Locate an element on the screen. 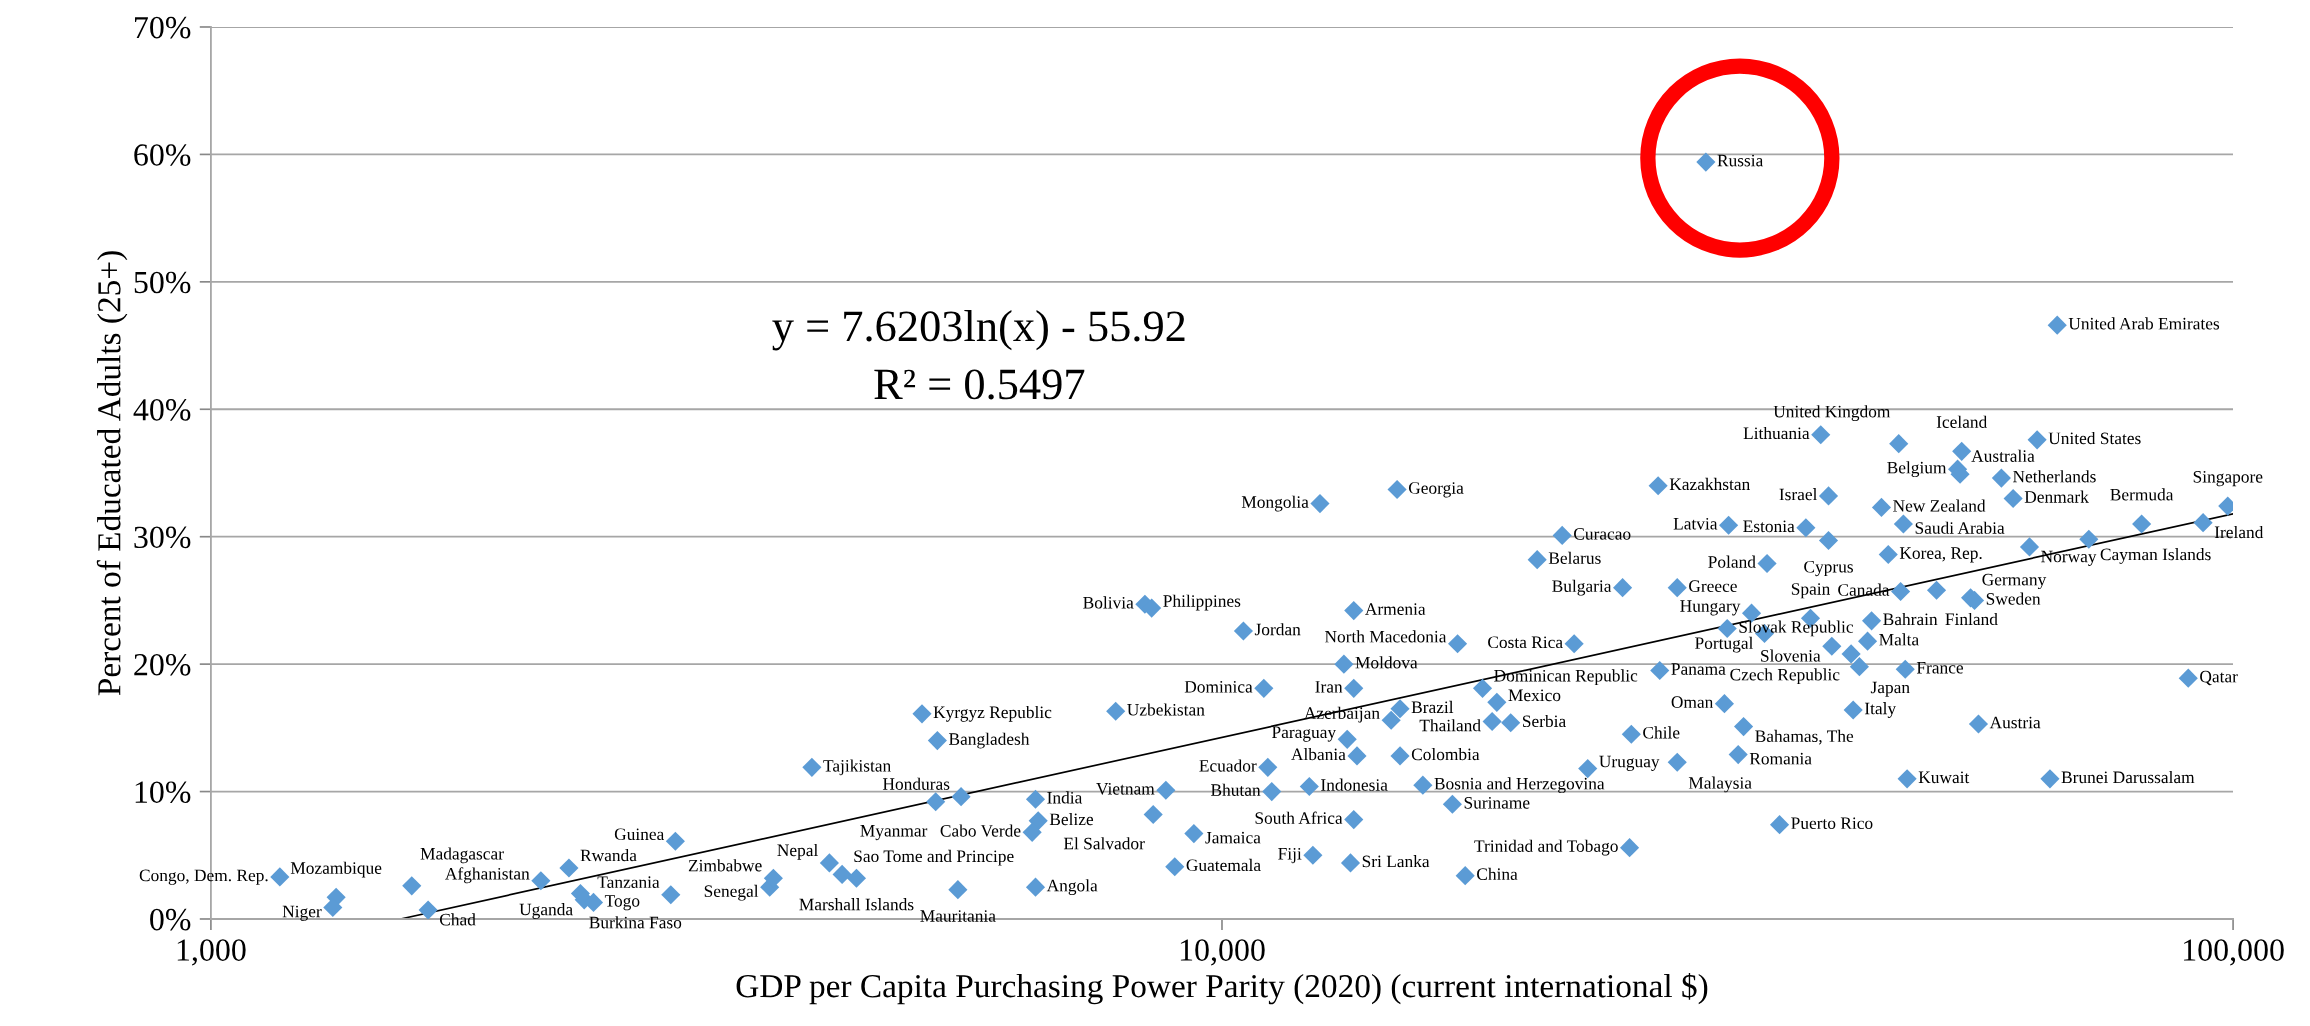 This screenshot has width=2310, height=1026. data-label: Spain is located at coordinates (1811, 591).